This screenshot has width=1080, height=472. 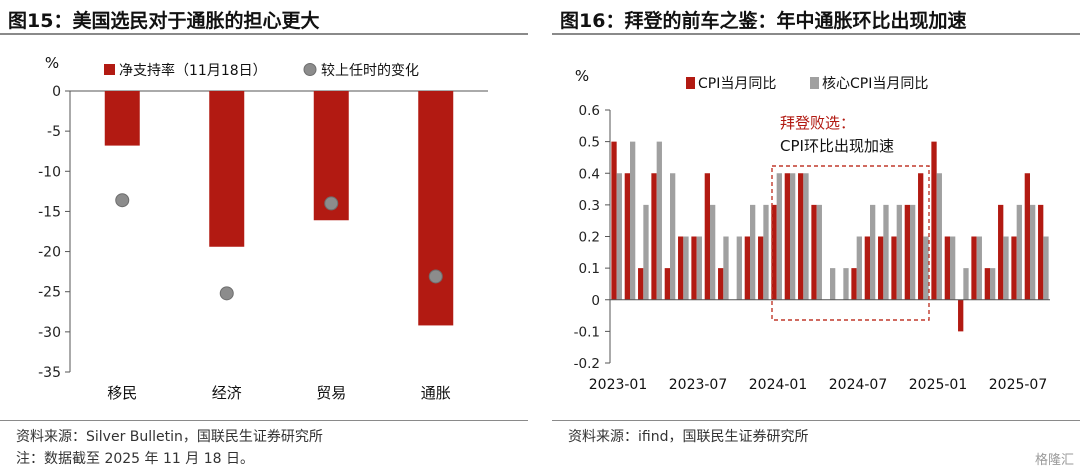 What do you see at coordinates (49, 172) in the screenshot?
I see `left-y-tick-label: -10` at bounding box center [49, 172].